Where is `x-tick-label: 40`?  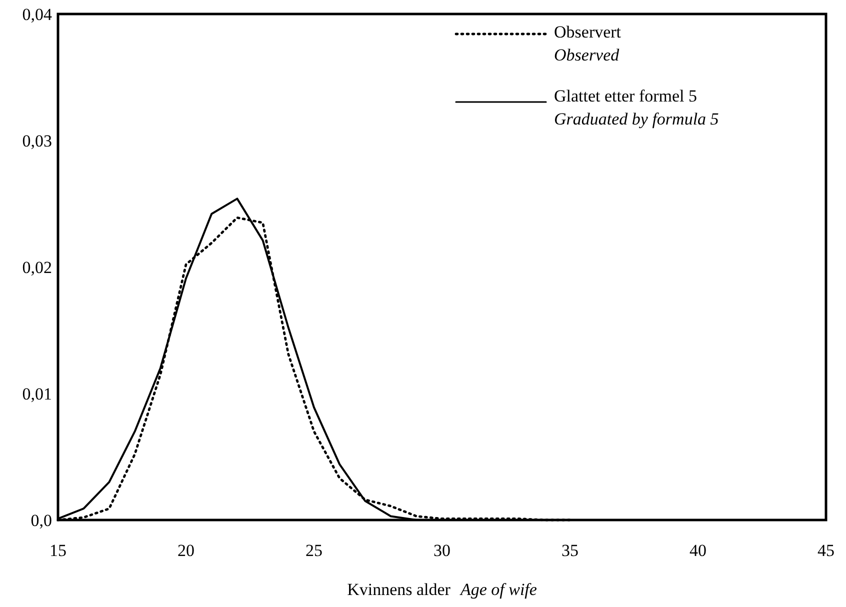 x-tick-label: 40 is located at coordinates (698, 550).